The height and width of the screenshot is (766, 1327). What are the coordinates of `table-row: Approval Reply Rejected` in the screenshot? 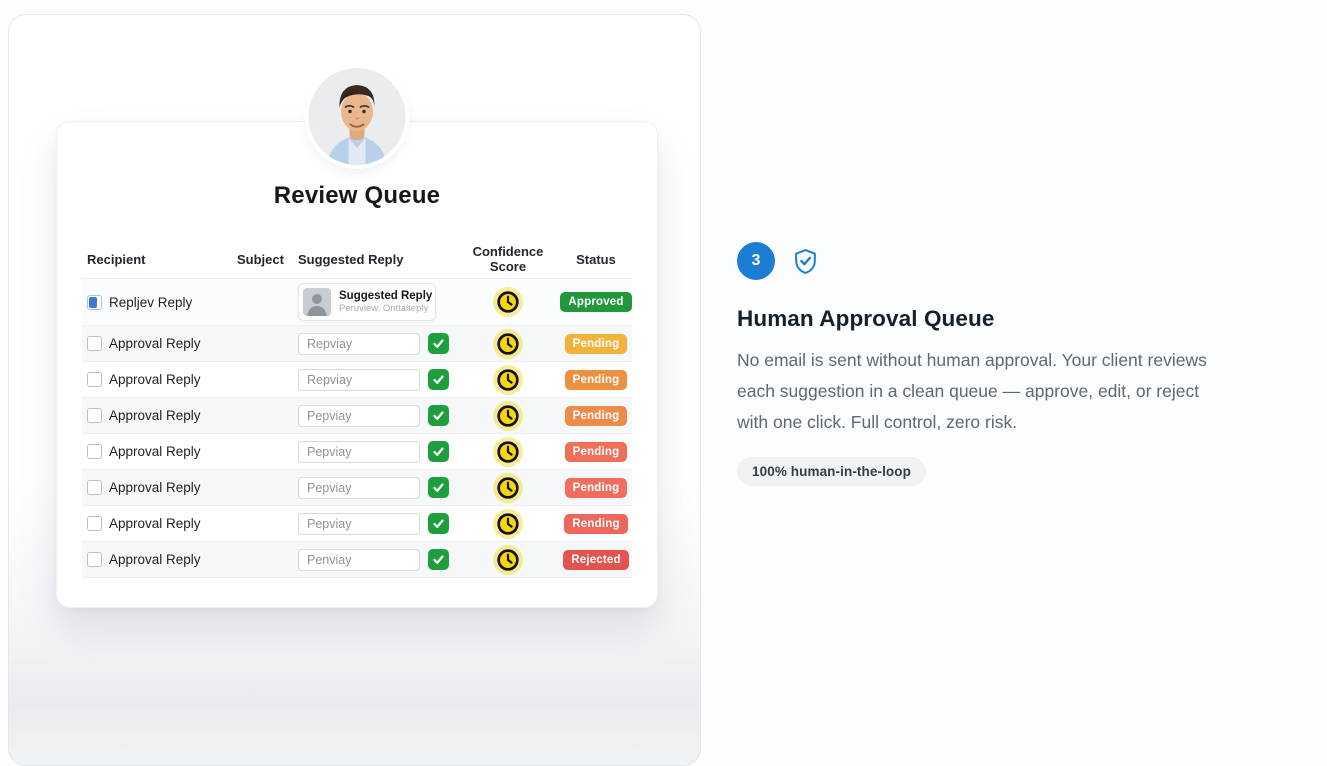 It's located at (357, 560).